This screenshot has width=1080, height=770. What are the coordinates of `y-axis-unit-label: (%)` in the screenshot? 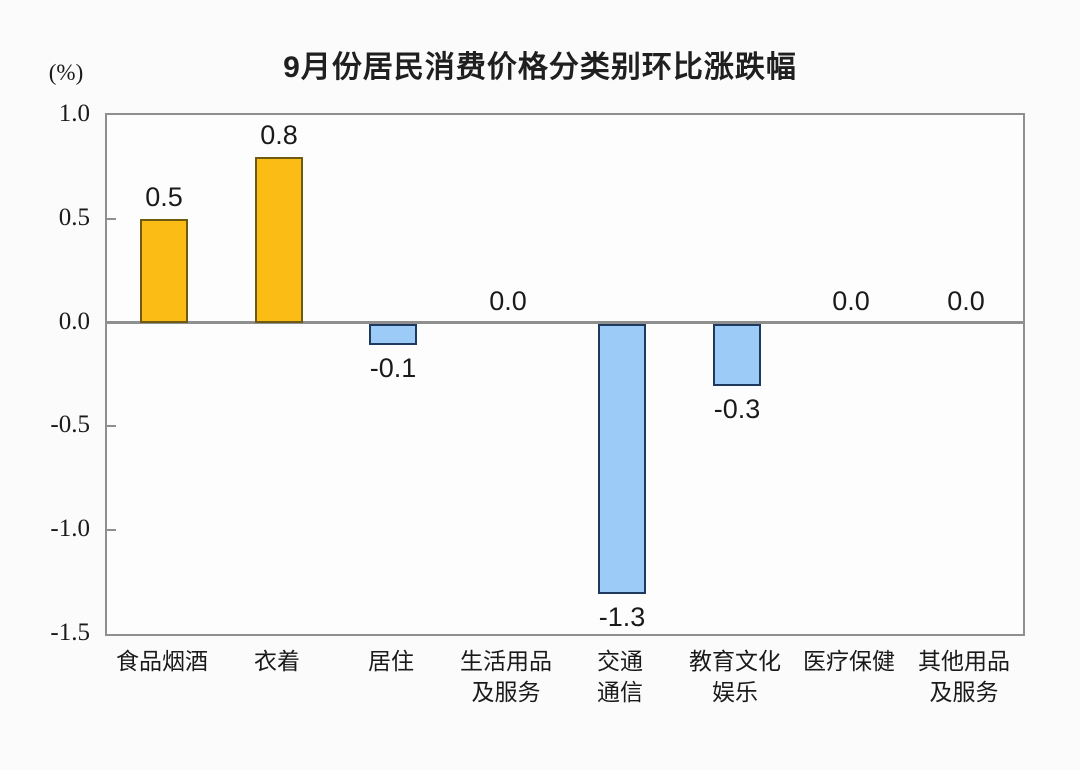 It's located at (66, 72).